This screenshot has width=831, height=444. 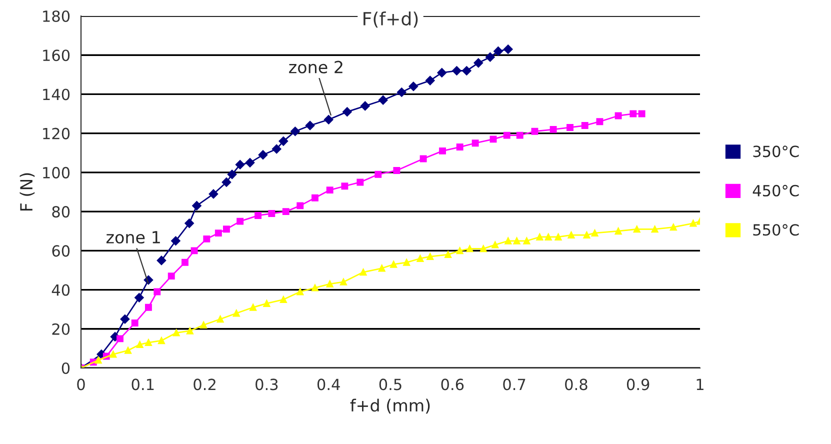 I want to click on y-tick-label: 140, so click(x=56, y=94).